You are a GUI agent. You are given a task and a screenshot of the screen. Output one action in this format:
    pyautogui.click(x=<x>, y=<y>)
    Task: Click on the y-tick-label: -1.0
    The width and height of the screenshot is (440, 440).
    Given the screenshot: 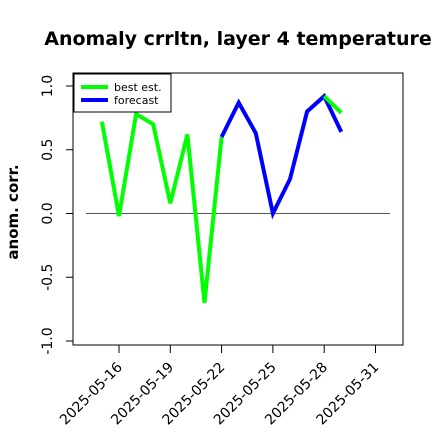 What is the action you would take?
    pyautogui.click(x=48, y=340)
    